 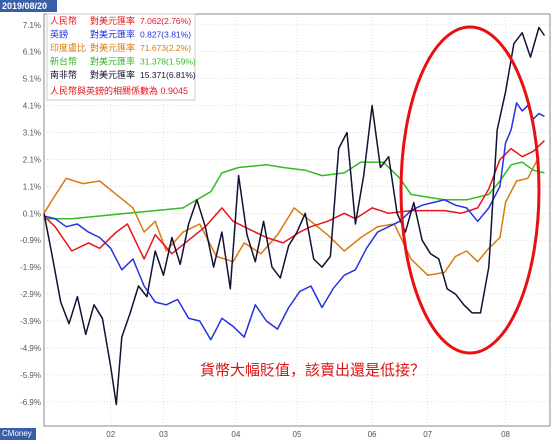 I want to click on x-tick-label: 03, so click(x=163, y=434).